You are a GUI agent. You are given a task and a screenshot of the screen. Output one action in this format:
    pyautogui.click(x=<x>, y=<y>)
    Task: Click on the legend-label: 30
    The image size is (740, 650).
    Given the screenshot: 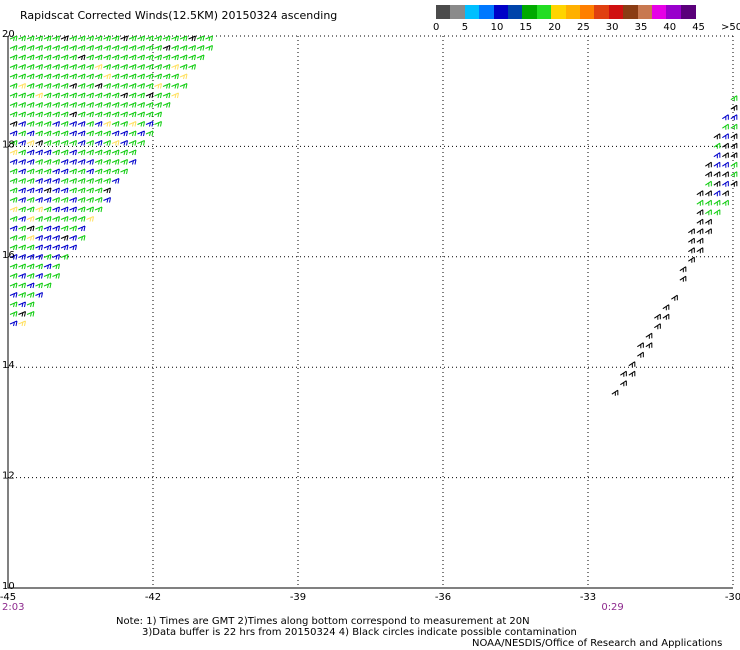 What is the action you would take?
    pyautogui.click(x=612, y=27)
    